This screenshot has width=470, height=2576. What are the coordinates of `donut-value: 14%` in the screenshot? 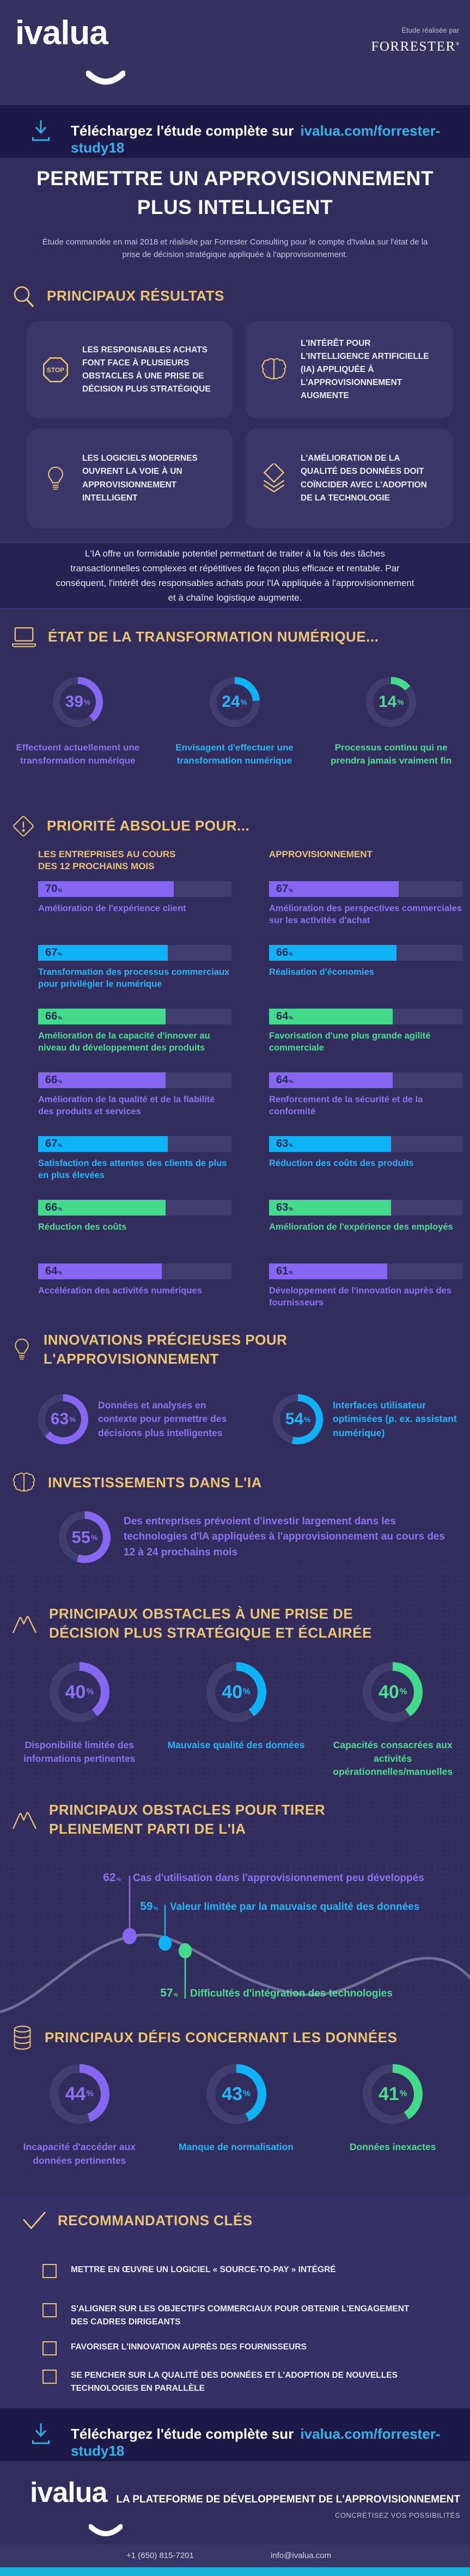 It's located at (391, 702).